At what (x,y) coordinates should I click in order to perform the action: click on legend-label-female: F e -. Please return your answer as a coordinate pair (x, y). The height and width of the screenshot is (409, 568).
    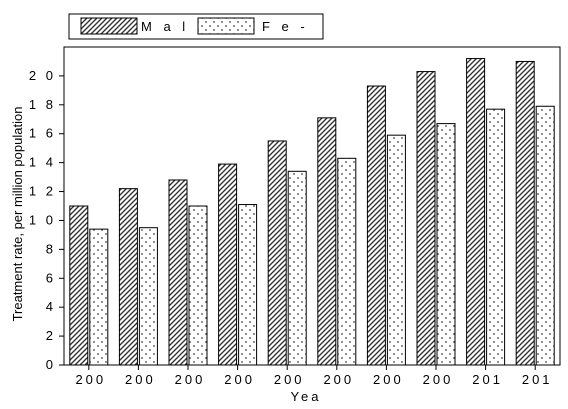
    Looking at the image, I should click on (285, 26).